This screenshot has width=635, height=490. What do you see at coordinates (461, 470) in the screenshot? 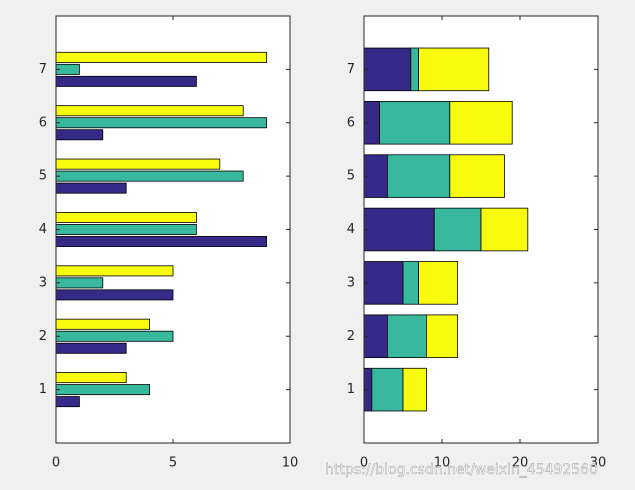
I see `watermark: https://blog.csdn.net/weixin_45492560` at bounding box center [461, 470].